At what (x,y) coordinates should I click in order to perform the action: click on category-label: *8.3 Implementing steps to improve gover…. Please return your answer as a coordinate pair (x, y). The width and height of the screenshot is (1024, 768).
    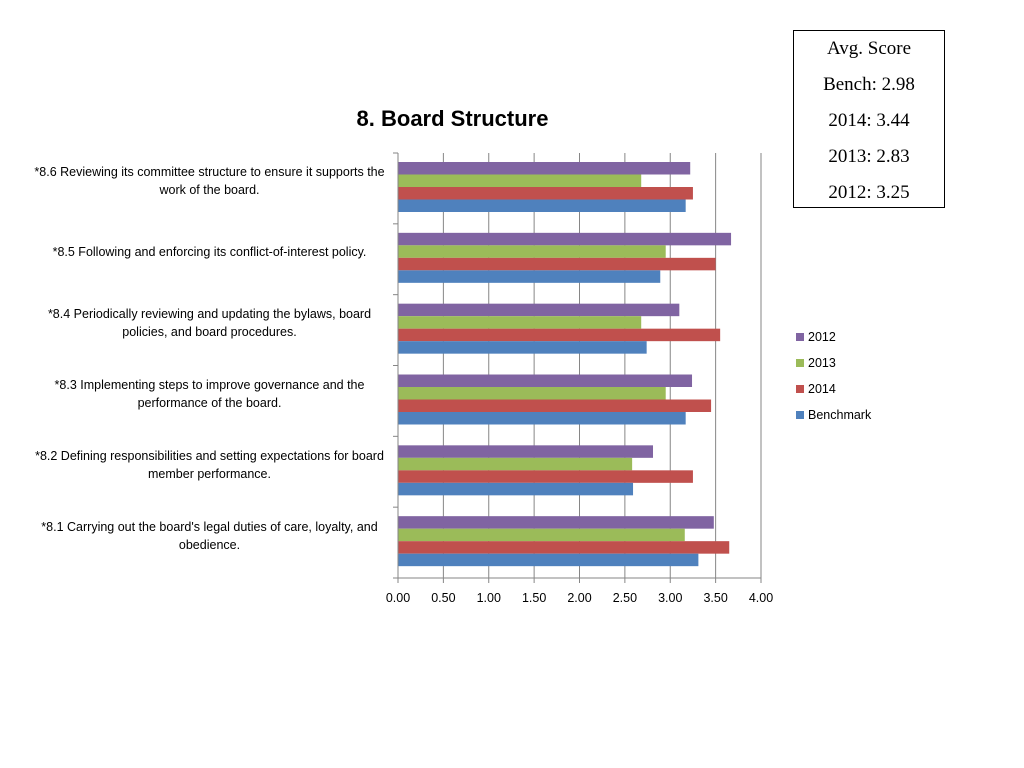
    Looking at the image, I should click on (209, 393).